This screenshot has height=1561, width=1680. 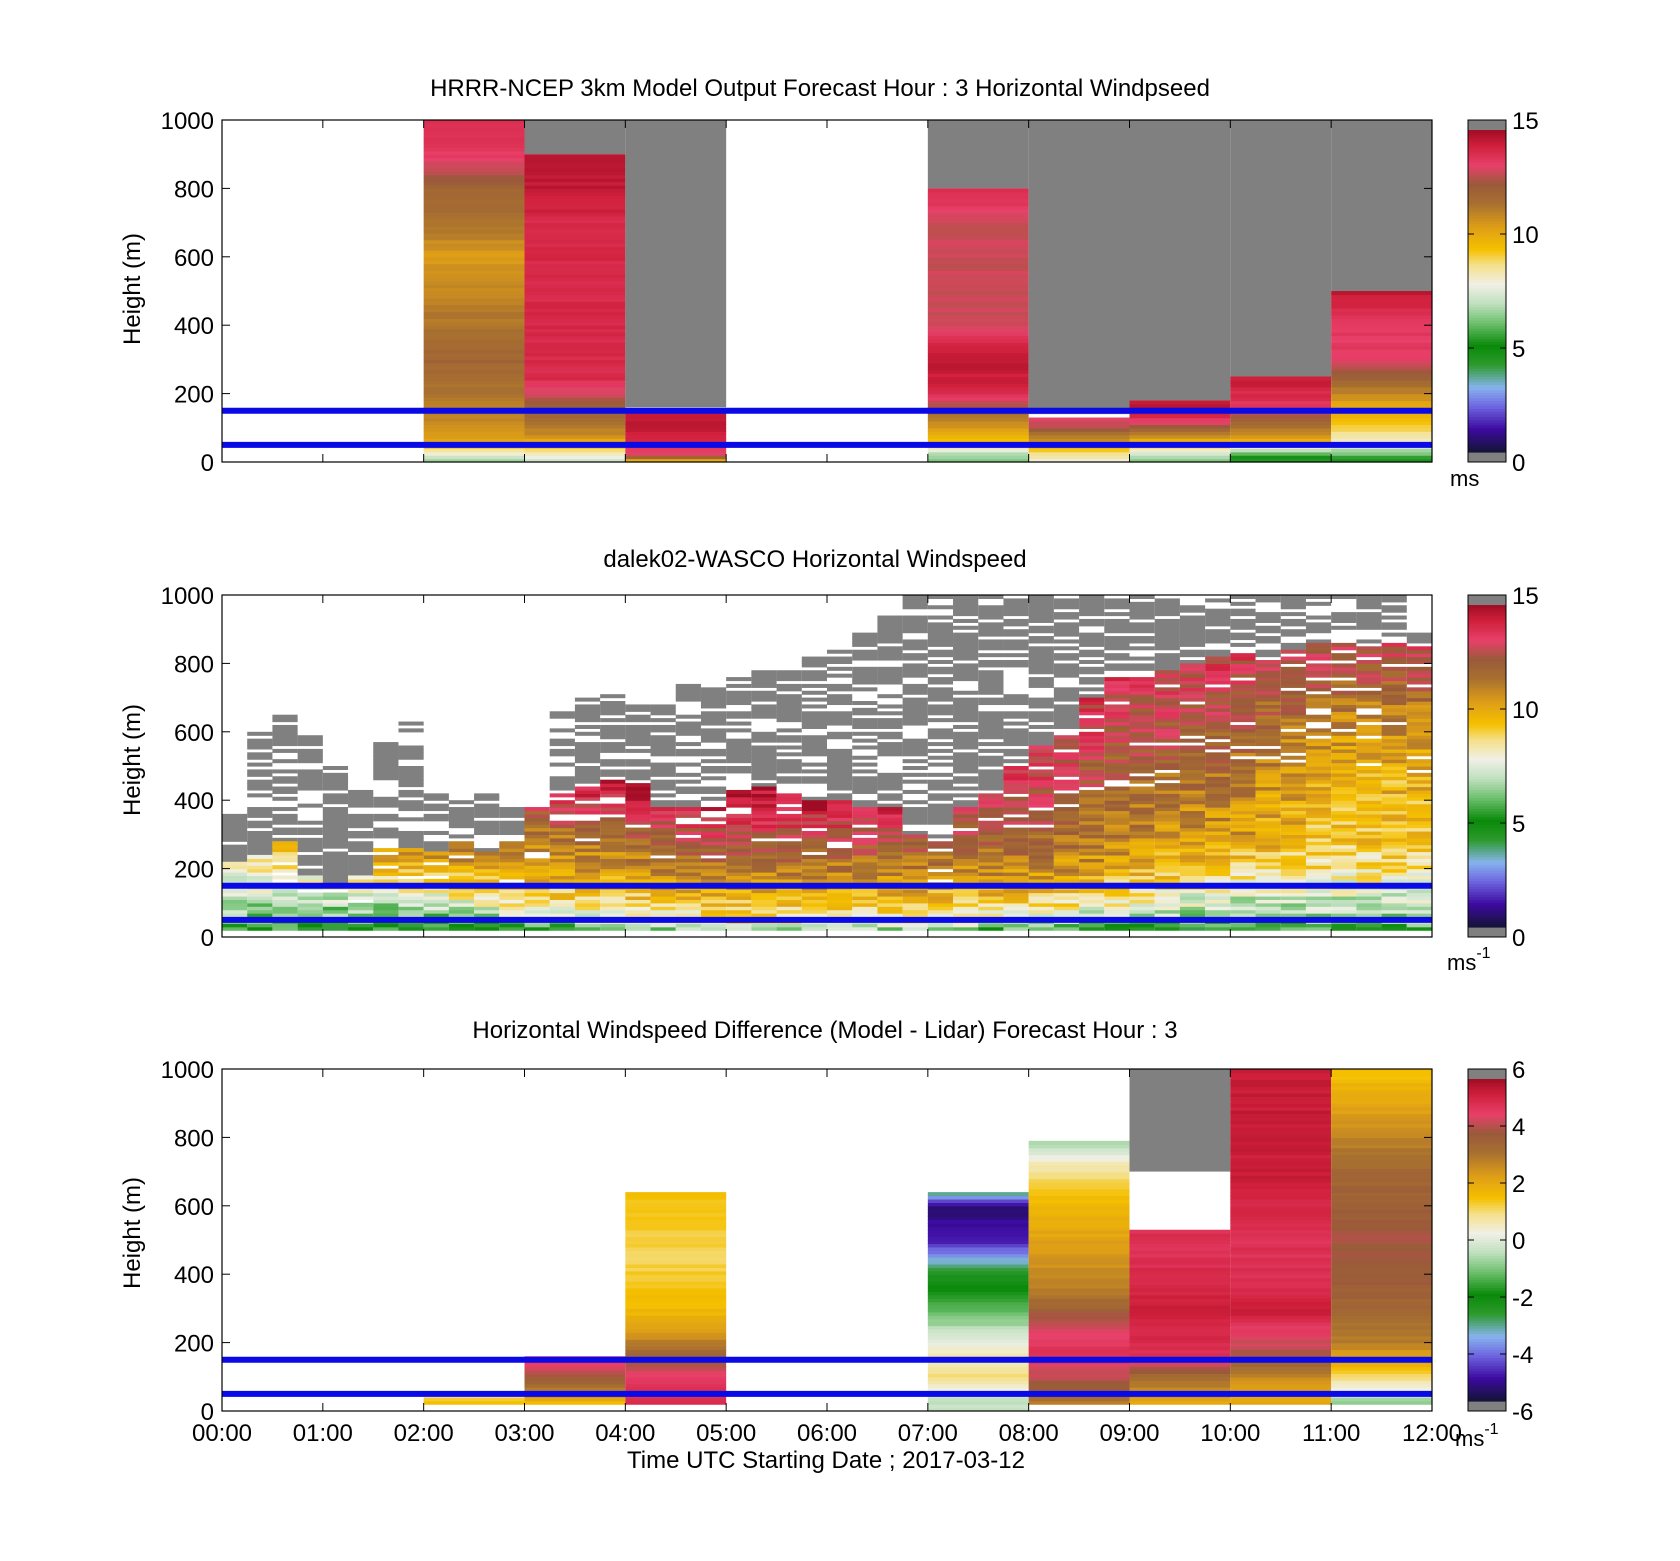 What do you see at coordinates (194, 189) in the screenshot?
I see `y-tick-label: 800` at bounding box center [194, 189].